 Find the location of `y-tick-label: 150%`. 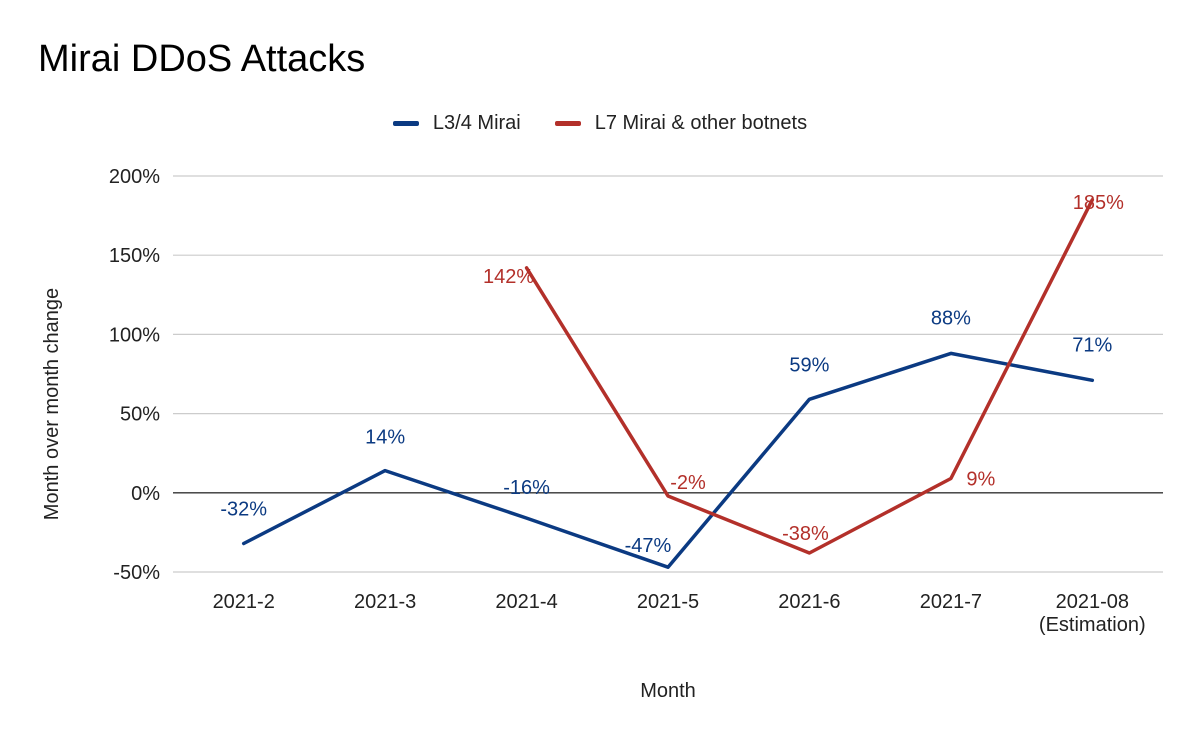

y-tick-label: 150% is located at coordinates (134, 256).